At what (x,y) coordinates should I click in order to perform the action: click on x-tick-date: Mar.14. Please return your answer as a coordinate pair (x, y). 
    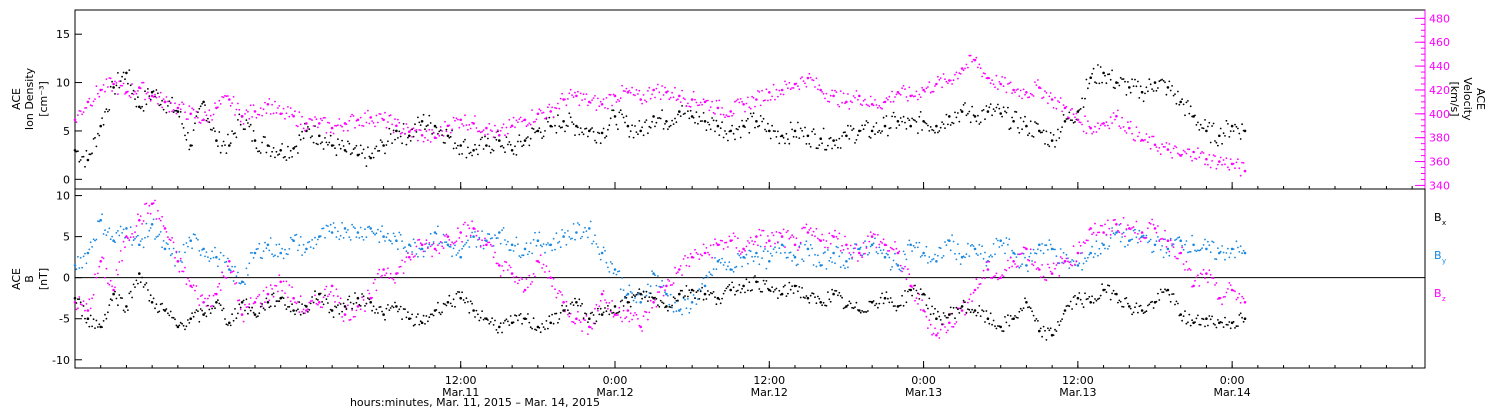
    Looking at the image, I should click on (1232, 392).